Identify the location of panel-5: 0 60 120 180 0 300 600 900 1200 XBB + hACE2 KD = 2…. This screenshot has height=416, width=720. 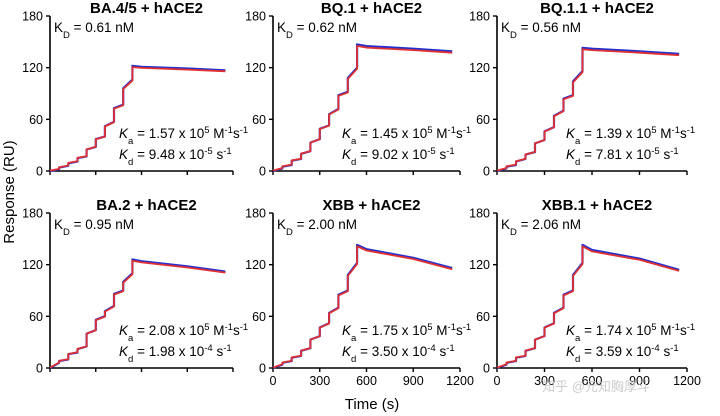
(359, 292).